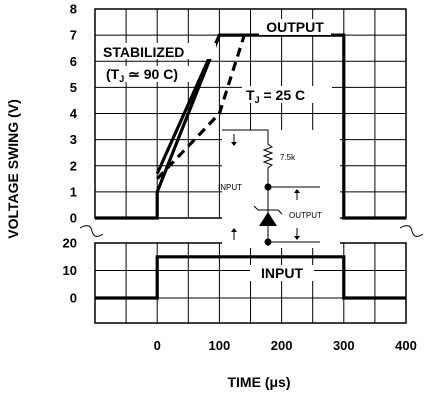 The image size is (425, 394). I want to click on output-label-bg, so click(295, 27).